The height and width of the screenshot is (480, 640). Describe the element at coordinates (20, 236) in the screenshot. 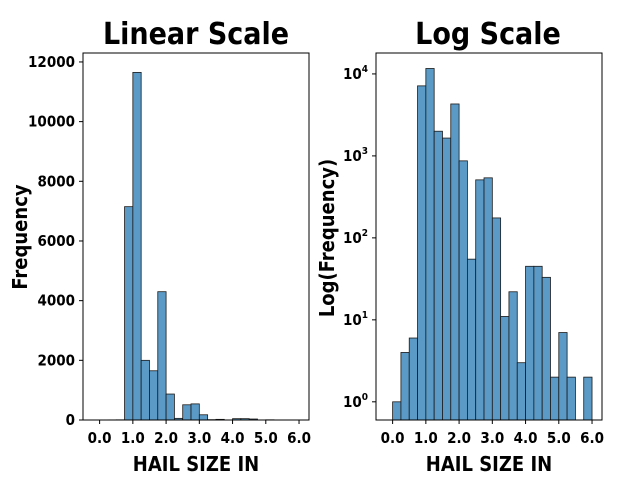

I see `y-axis-label: Frequency` at that location.